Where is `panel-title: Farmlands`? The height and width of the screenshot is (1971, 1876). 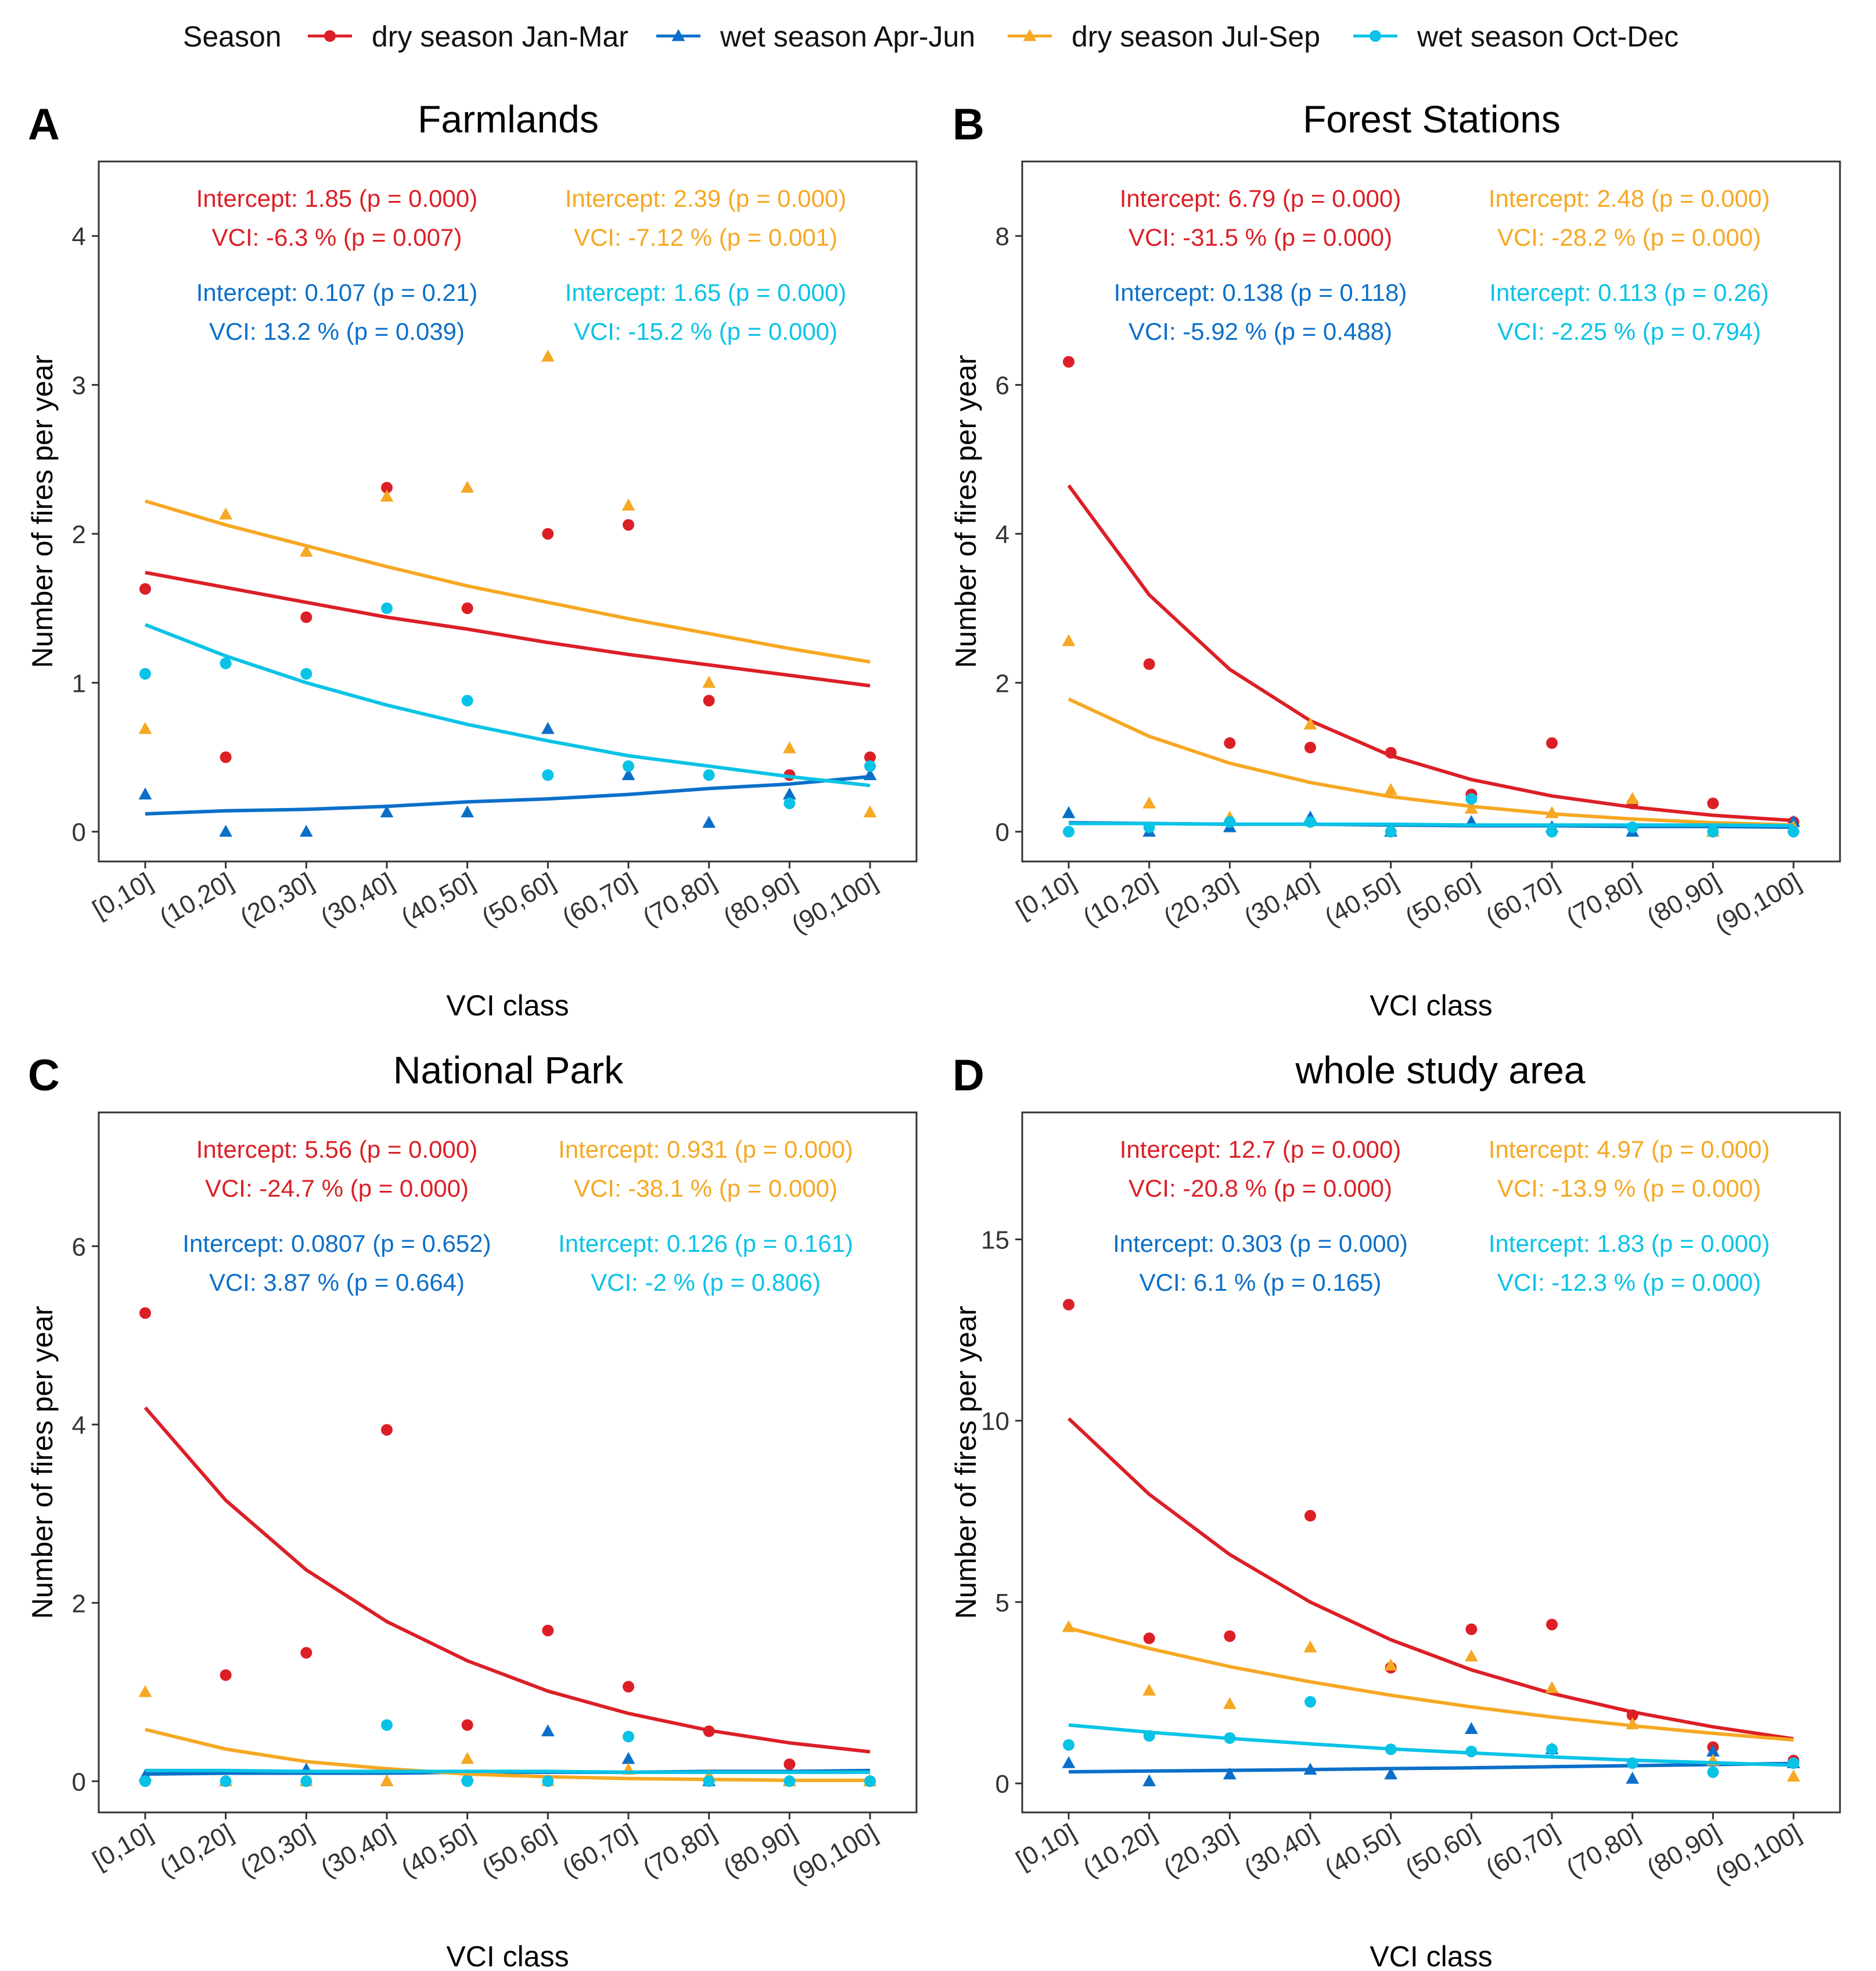 panel-title: Farmlands is located at coordinates (509, 119).